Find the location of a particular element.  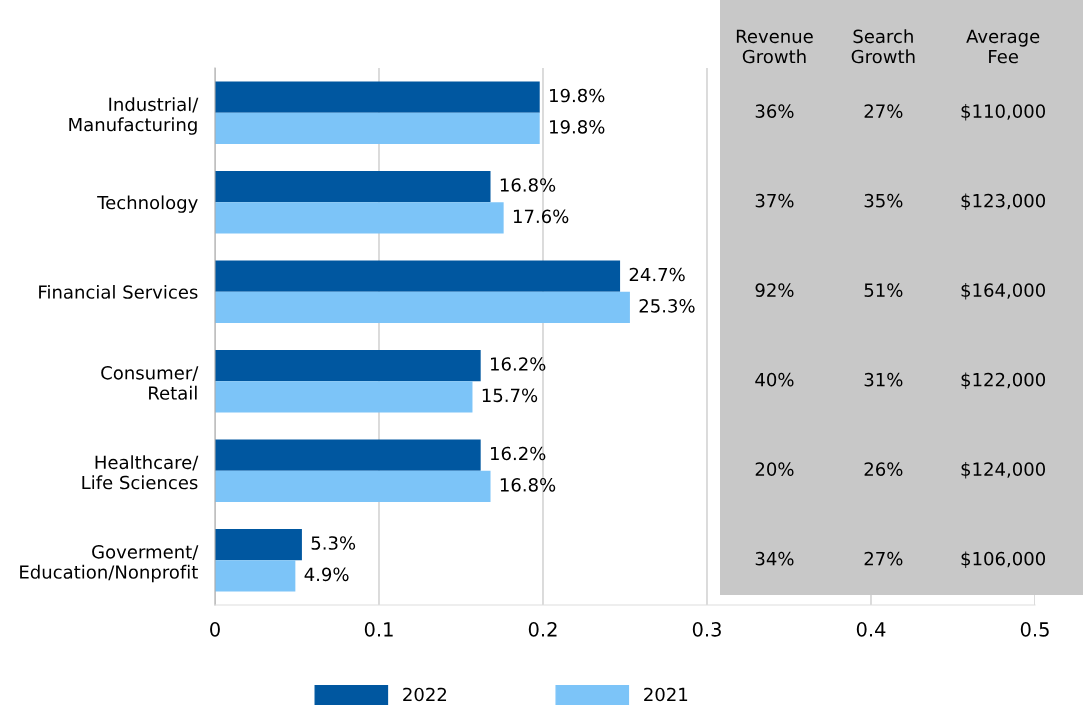

text: 40% is located at coordinates (774, 379).